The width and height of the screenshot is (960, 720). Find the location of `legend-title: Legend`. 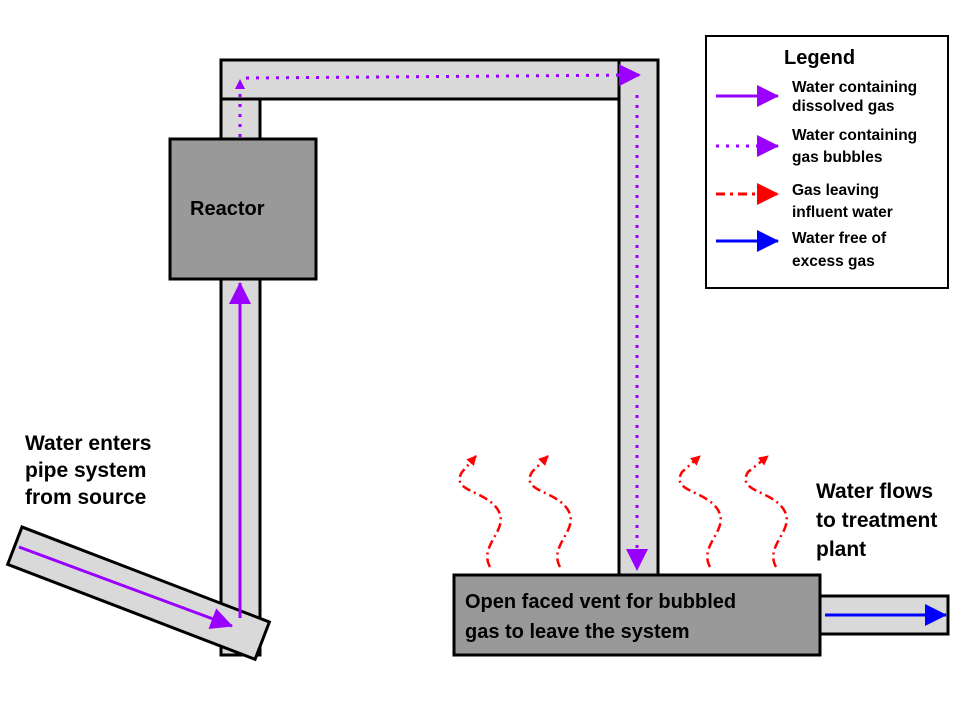

legend-title: Legend is located at coordinates (819, 58).